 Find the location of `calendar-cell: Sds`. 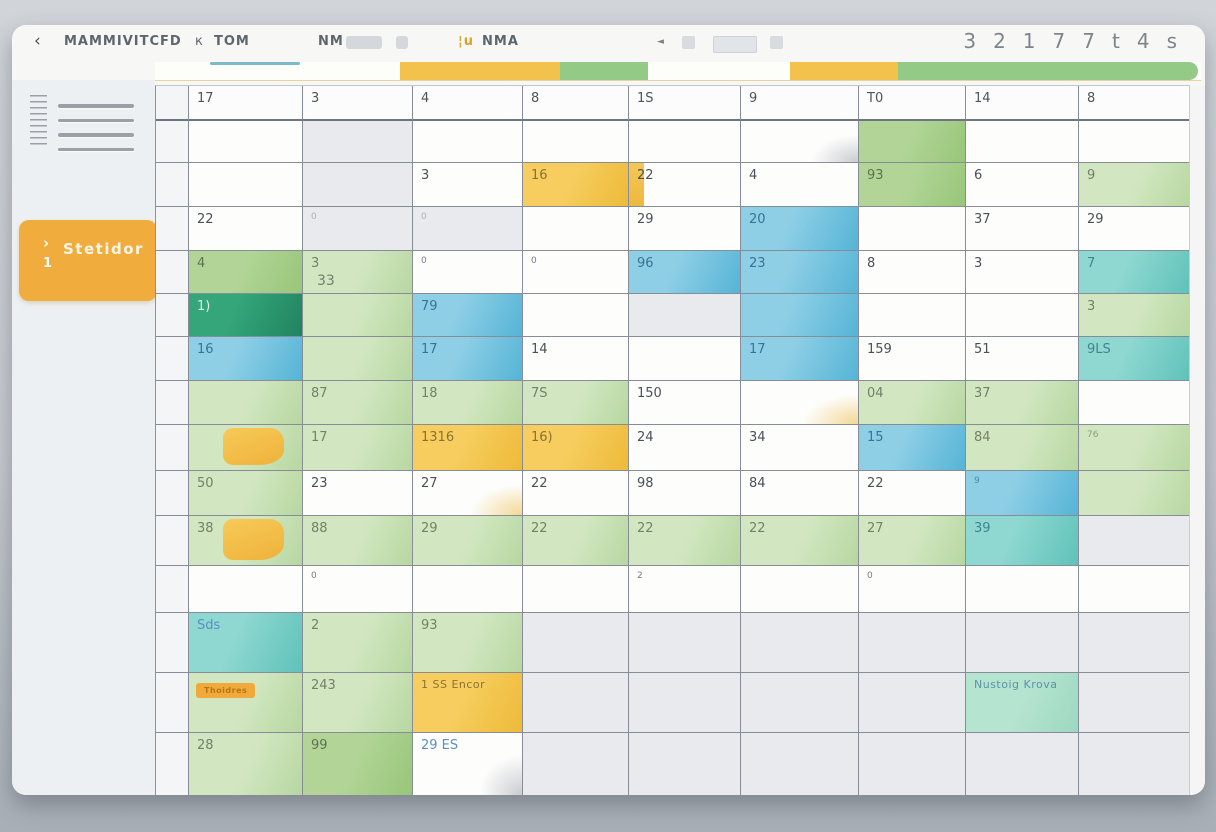

calendar-cell: Sds is located at coordinates (246, 643).